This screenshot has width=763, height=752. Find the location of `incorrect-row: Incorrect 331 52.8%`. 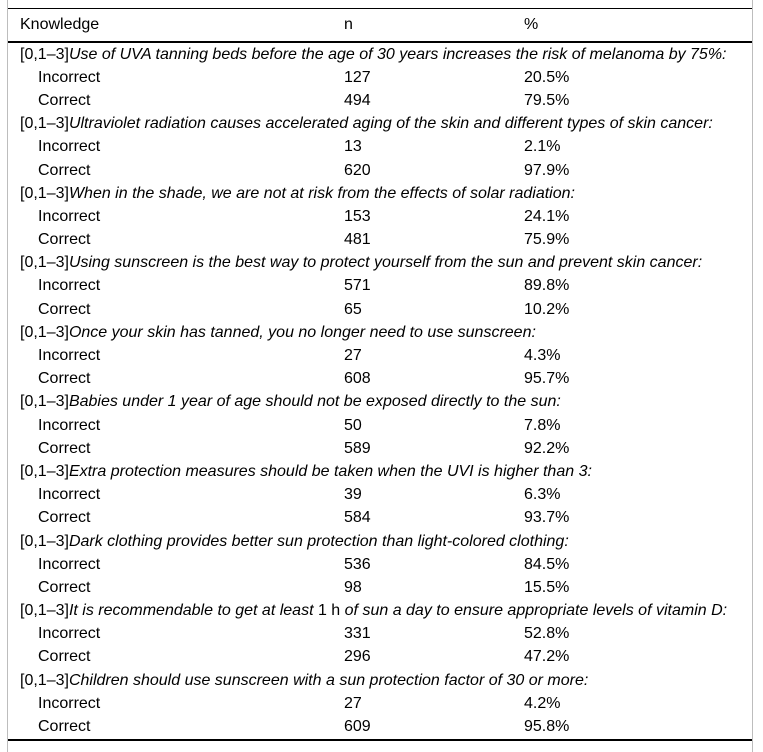

incorrect-row: Incorrect 331 52.8% is located at coordinates (380, 634).